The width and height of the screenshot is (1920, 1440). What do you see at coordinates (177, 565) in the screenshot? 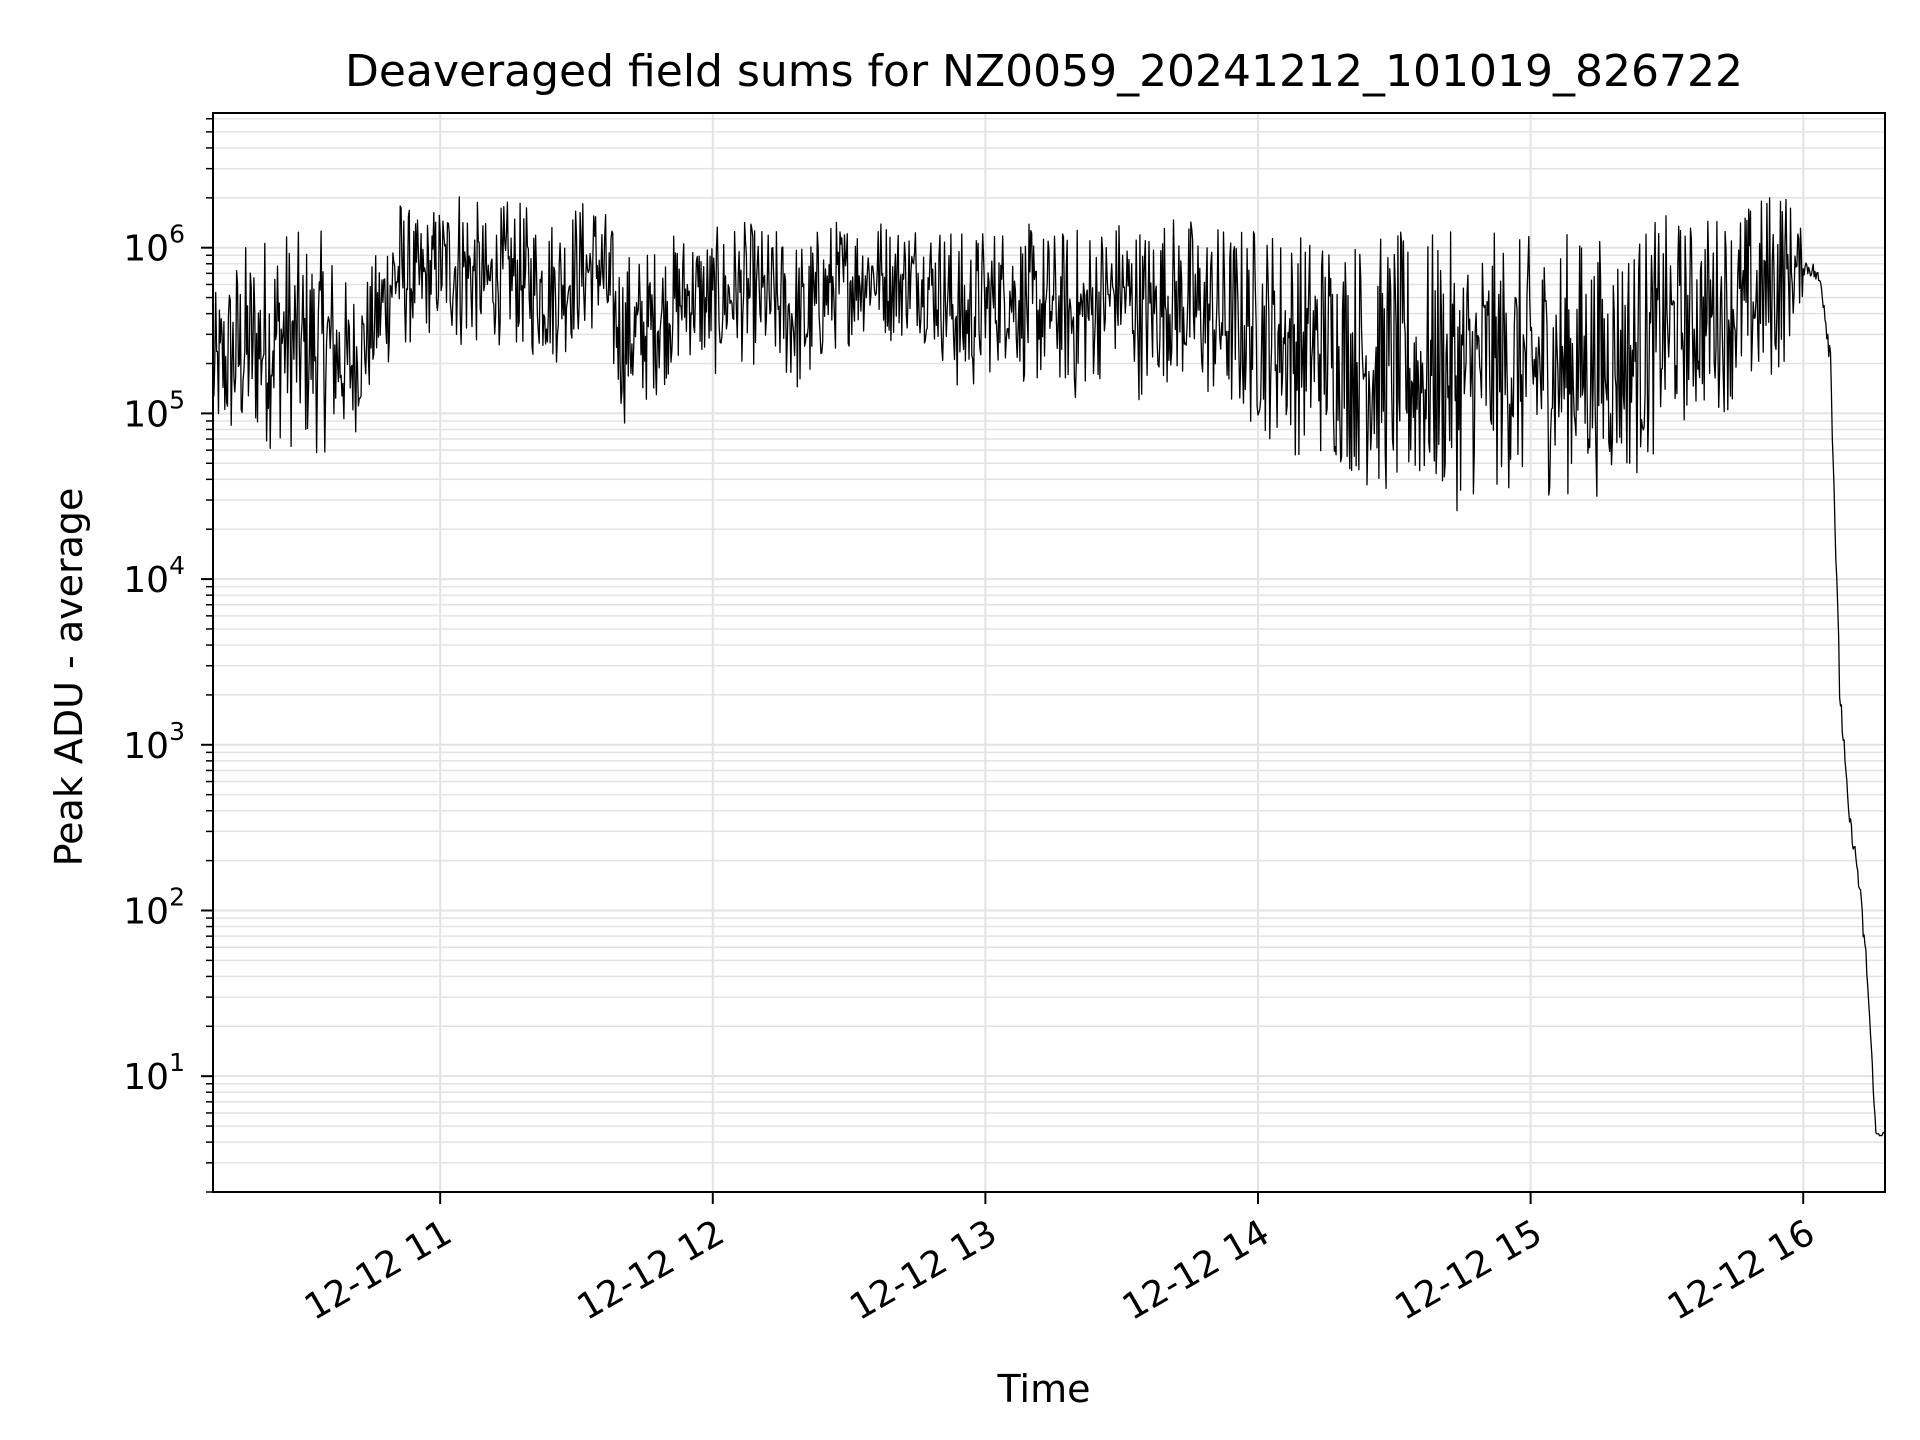
I see `y-tick-exponent: 4` at bounding box center [177, 565].